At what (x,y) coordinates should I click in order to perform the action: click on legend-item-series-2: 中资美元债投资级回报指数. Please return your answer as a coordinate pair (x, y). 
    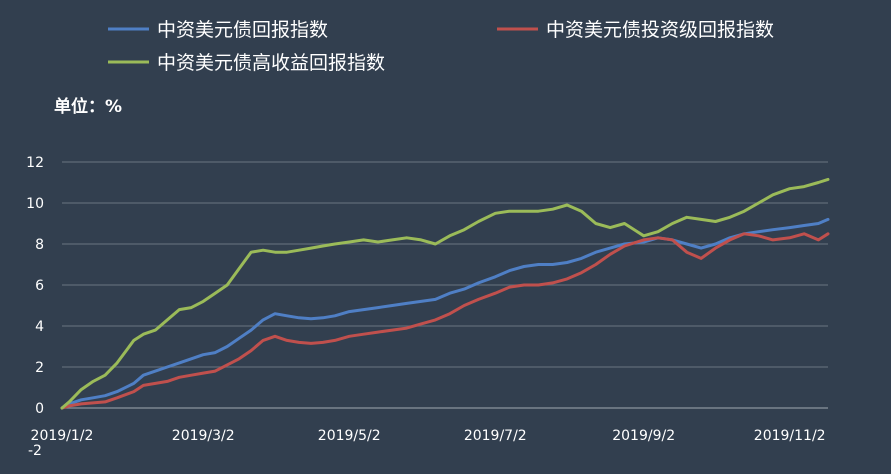
    Looking at the image, I should click on (635, 30).